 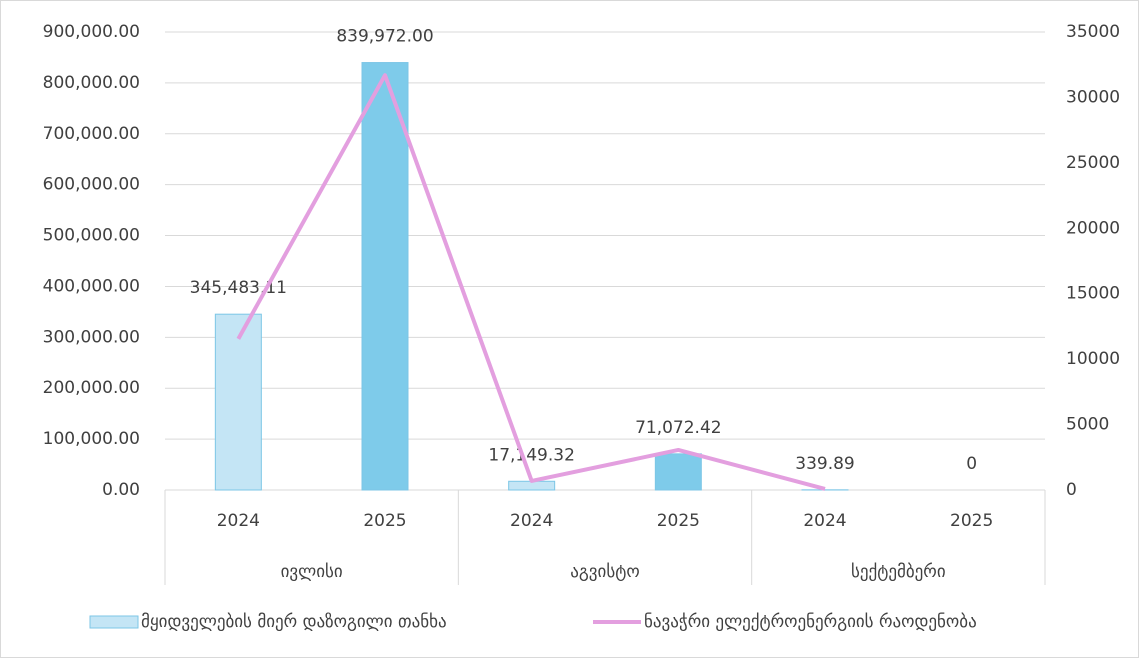 What do you see at coordinates (1087, 425) in the screenshot?
I see `y2-tick-label: 5000` at bounding box center [1087, 425].